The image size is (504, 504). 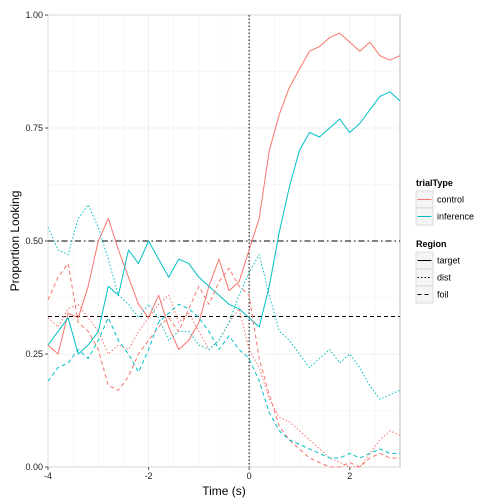 What do you see at coordinates (455, 217) in the screenshot?
I see `legend-label-inference: inference` at bounding box center [455, 217].